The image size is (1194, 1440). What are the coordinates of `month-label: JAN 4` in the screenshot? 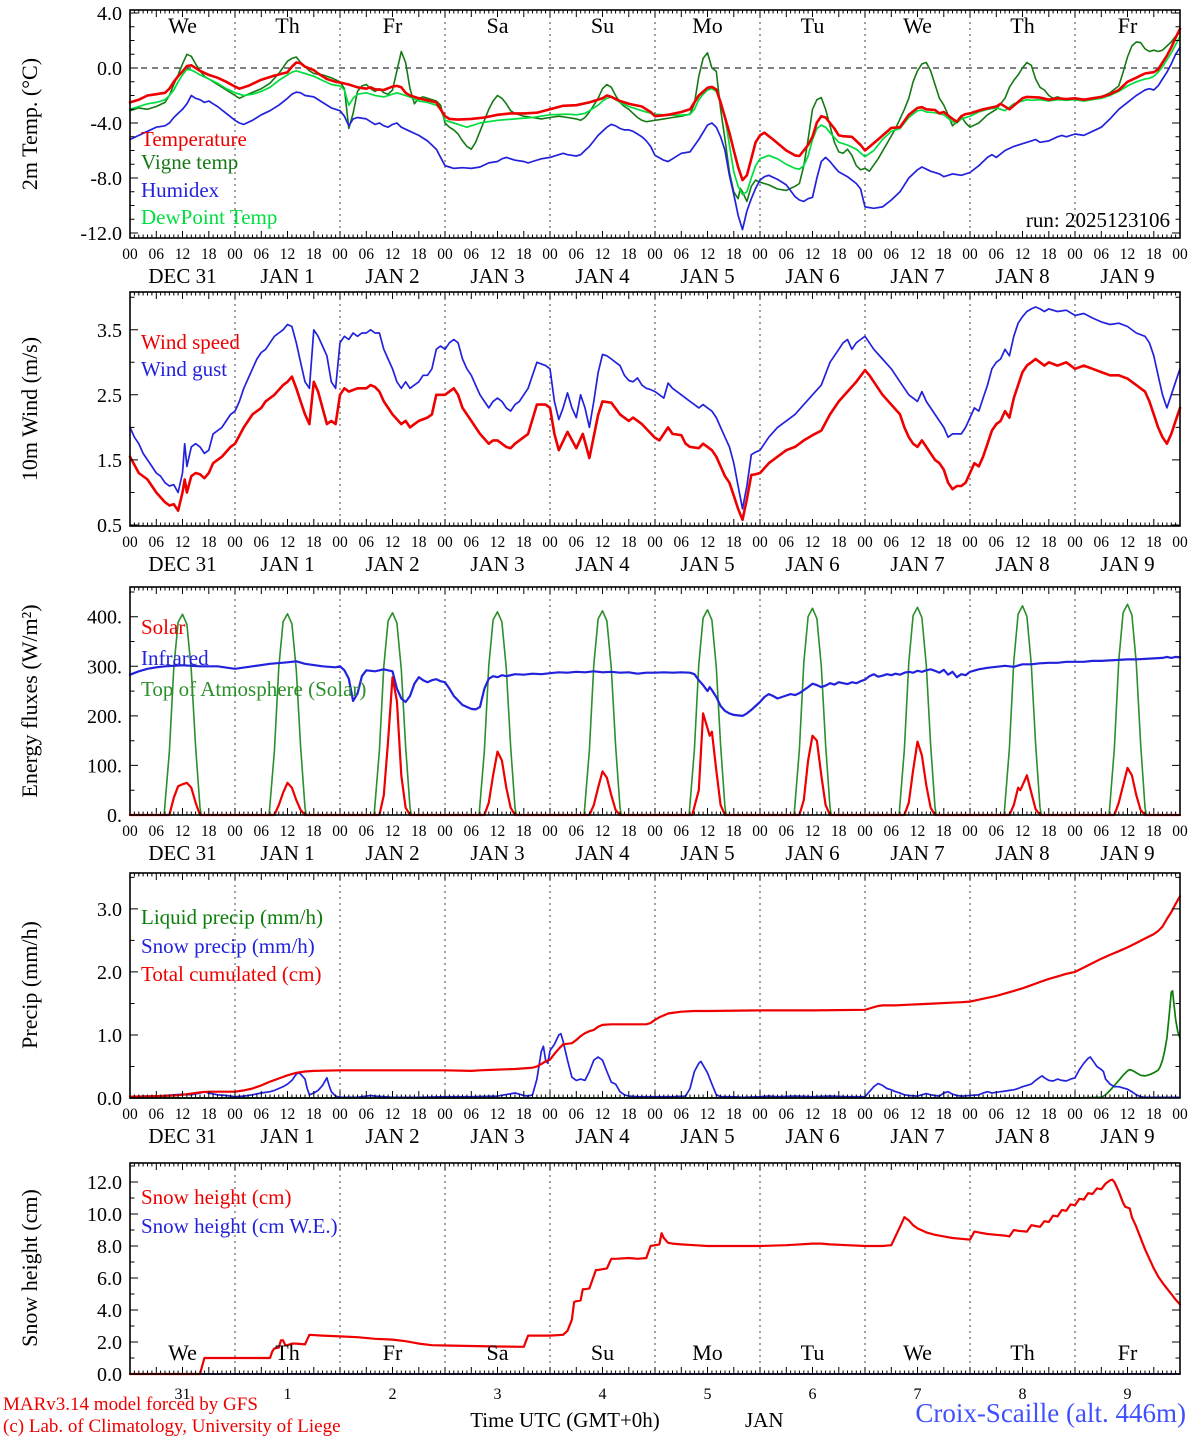 It's located at (602, 853).